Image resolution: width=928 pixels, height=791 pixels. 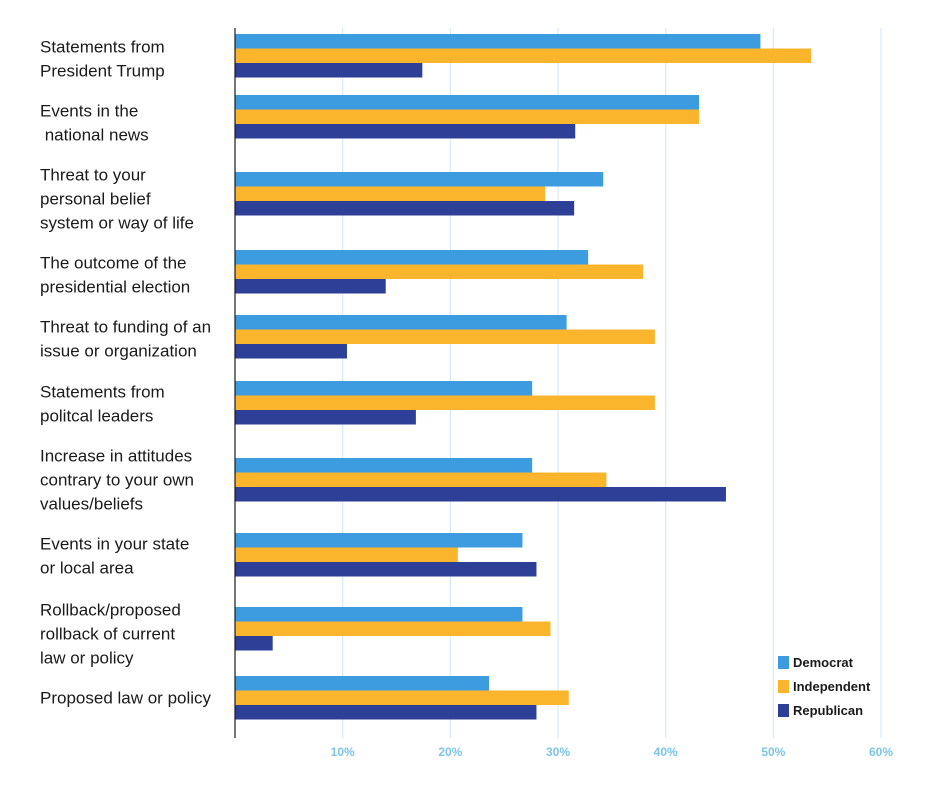 What do you see at coordinates (783, 686) in the screenshot?
I see `legend-swatch-independent` at bounding box center [783, 686].